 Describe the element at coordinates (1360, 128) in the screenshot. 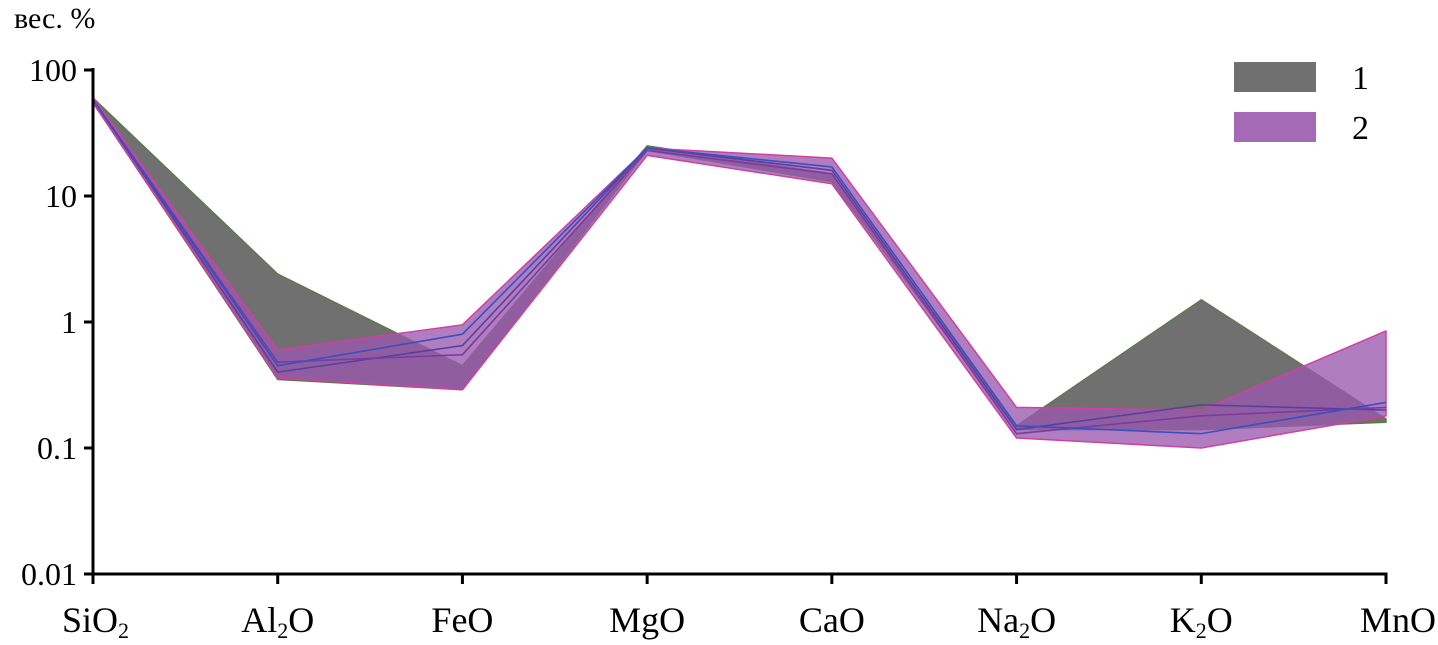

I see `legend-label: 2` at that location.